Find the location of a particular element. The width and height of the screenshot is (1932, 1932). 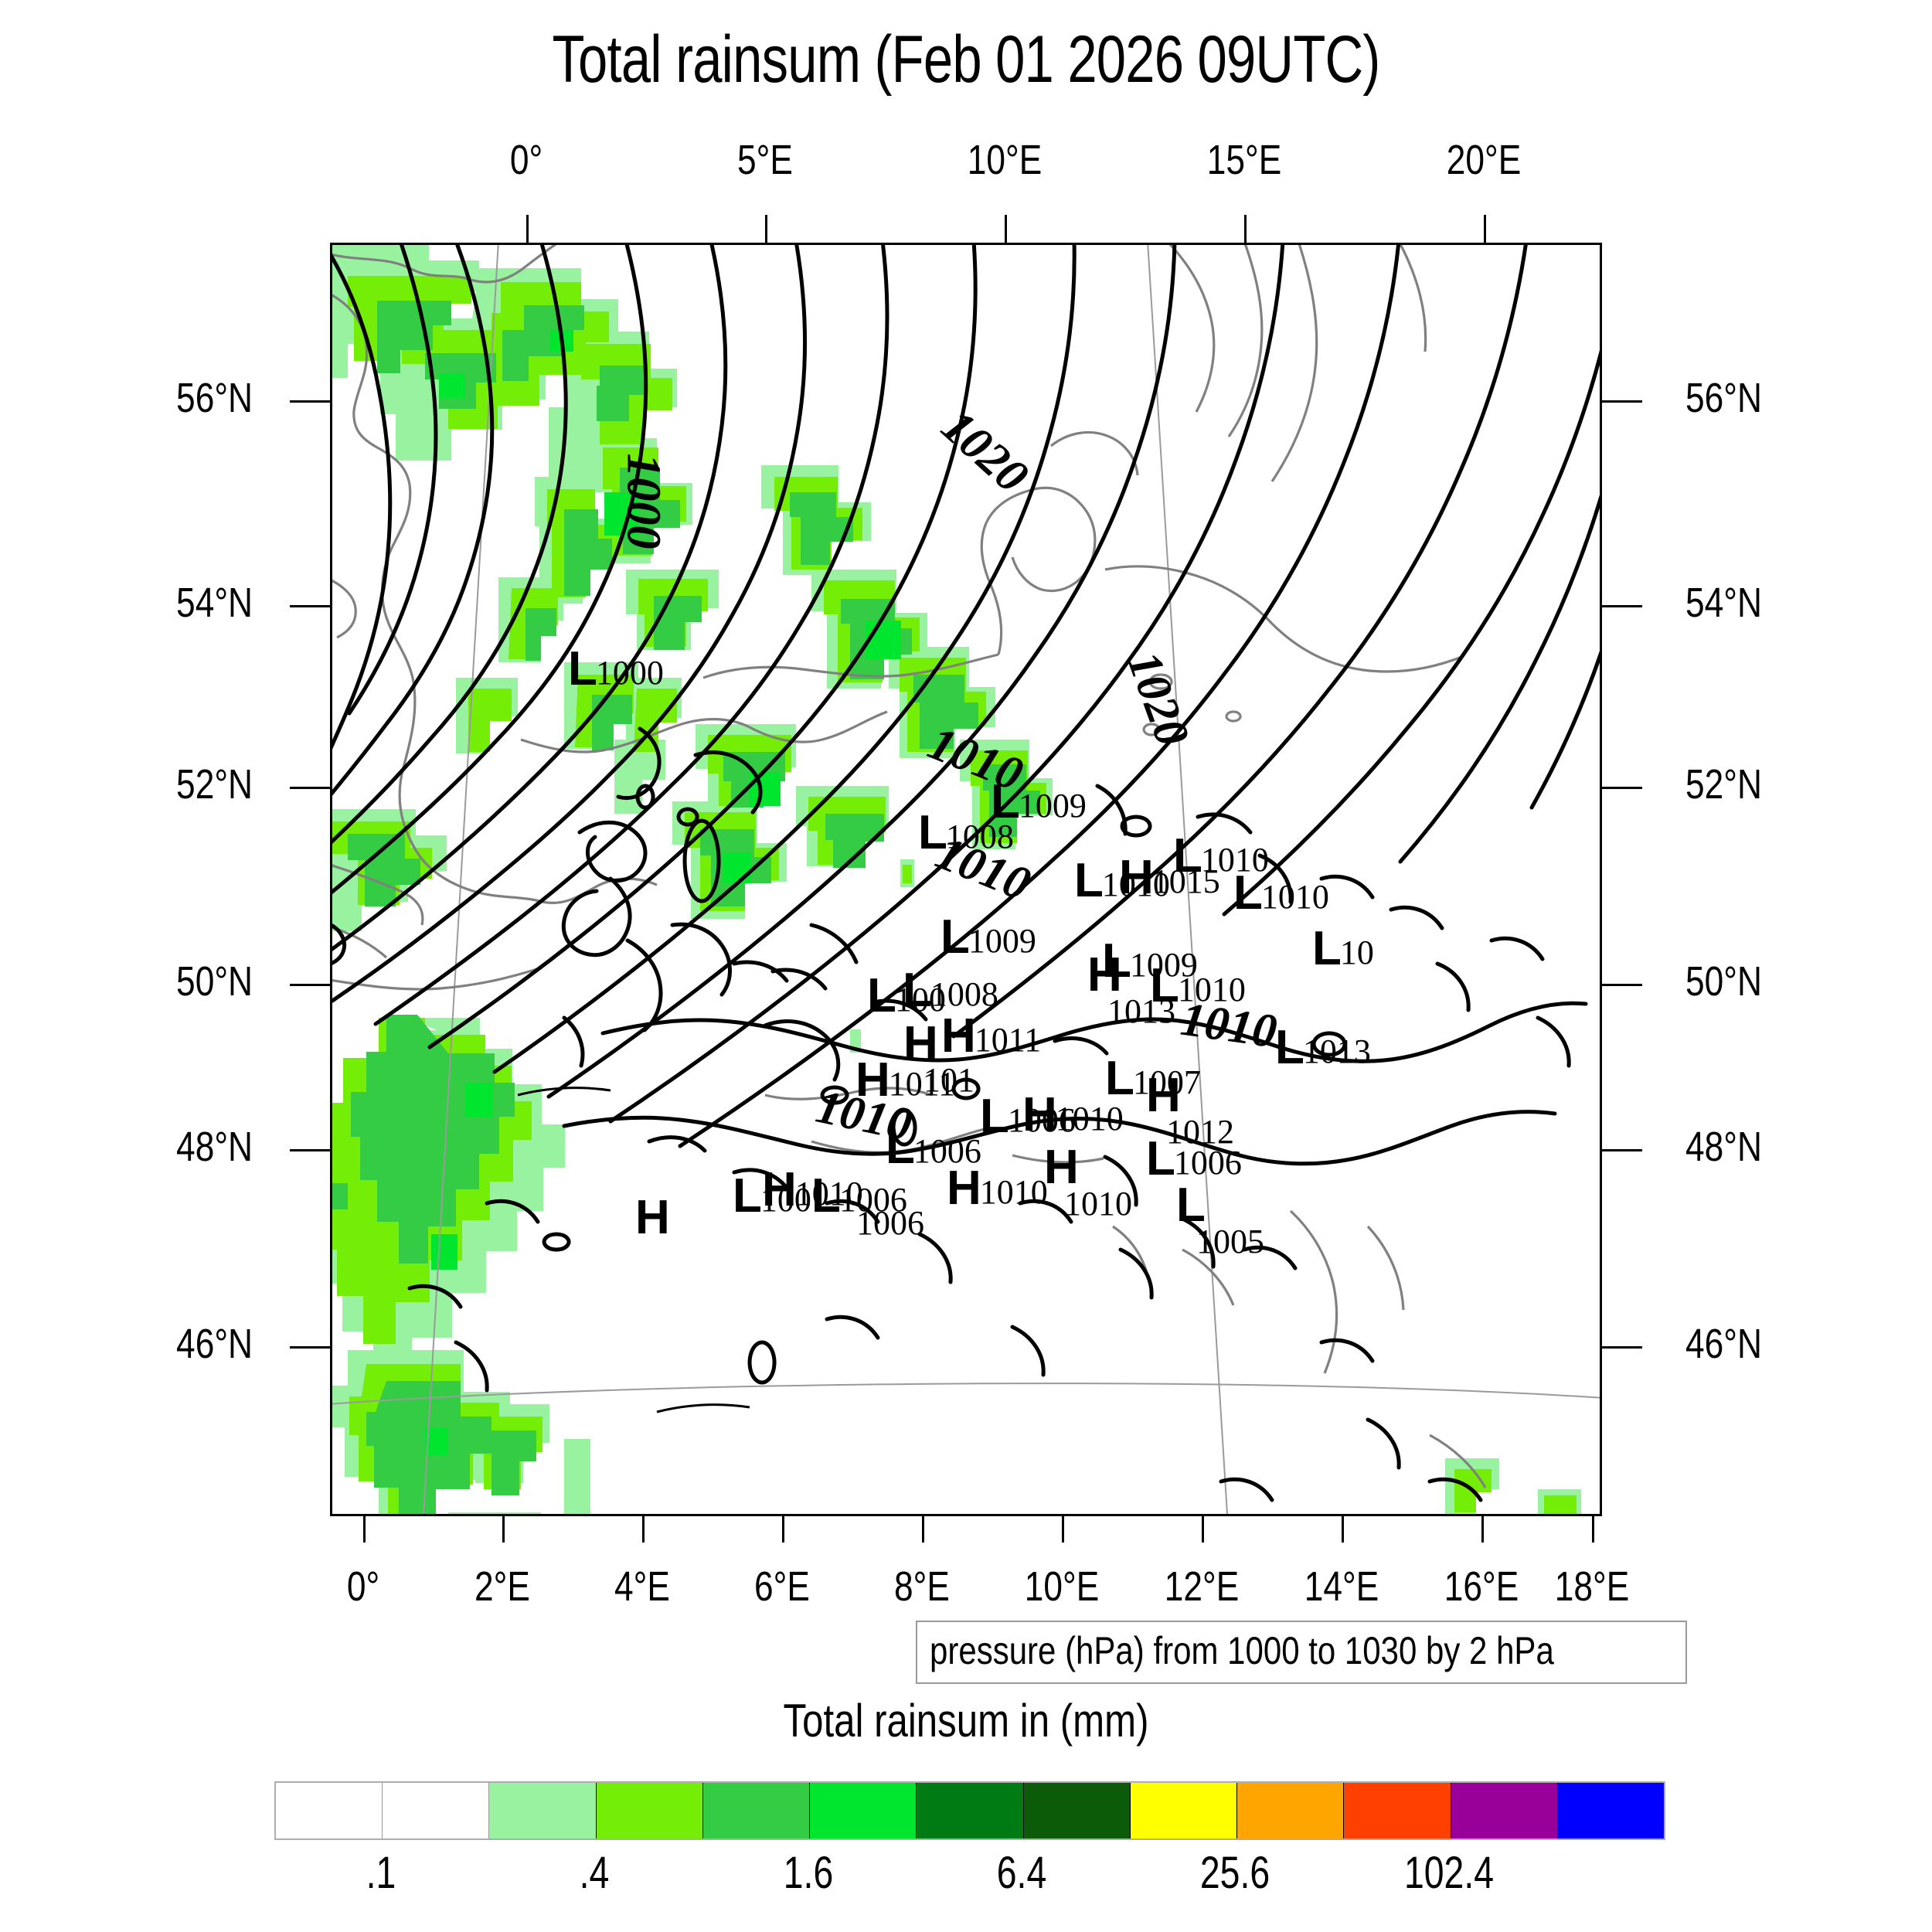

lon-label-bottom-1: 2°E is located at coordinates (502, 1586).